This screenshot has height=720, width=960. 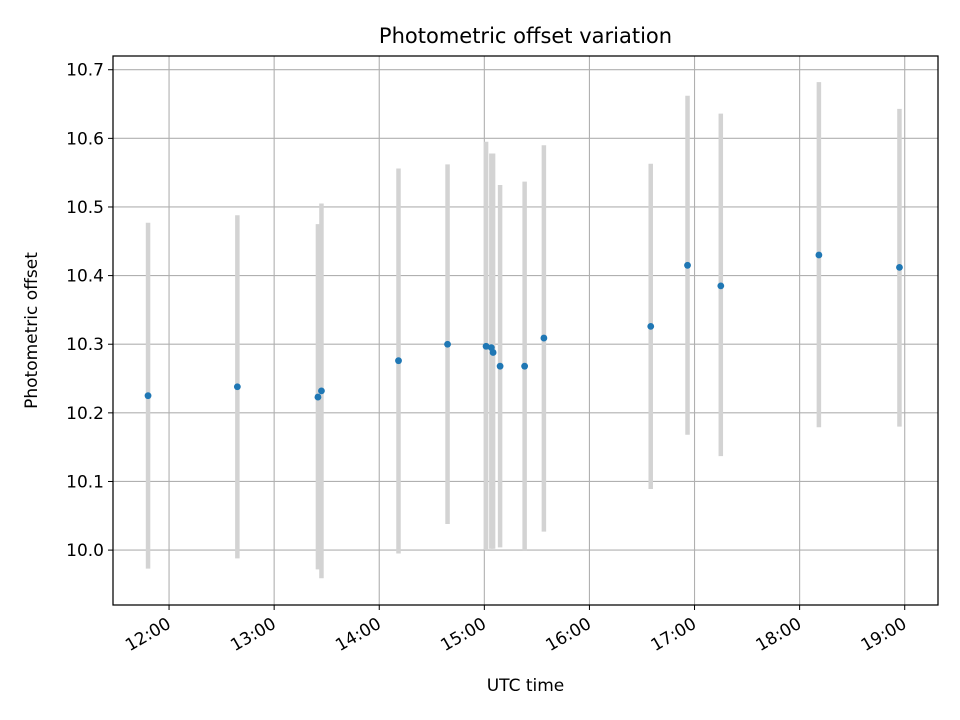 What do you see at coordinates (89, 311) in the screenshot?
I see `y-axis-ticks: 10.0 10.1 10.2 10.3 10.4 10.5 10.6 10.7` at bounding box center [89, 311].